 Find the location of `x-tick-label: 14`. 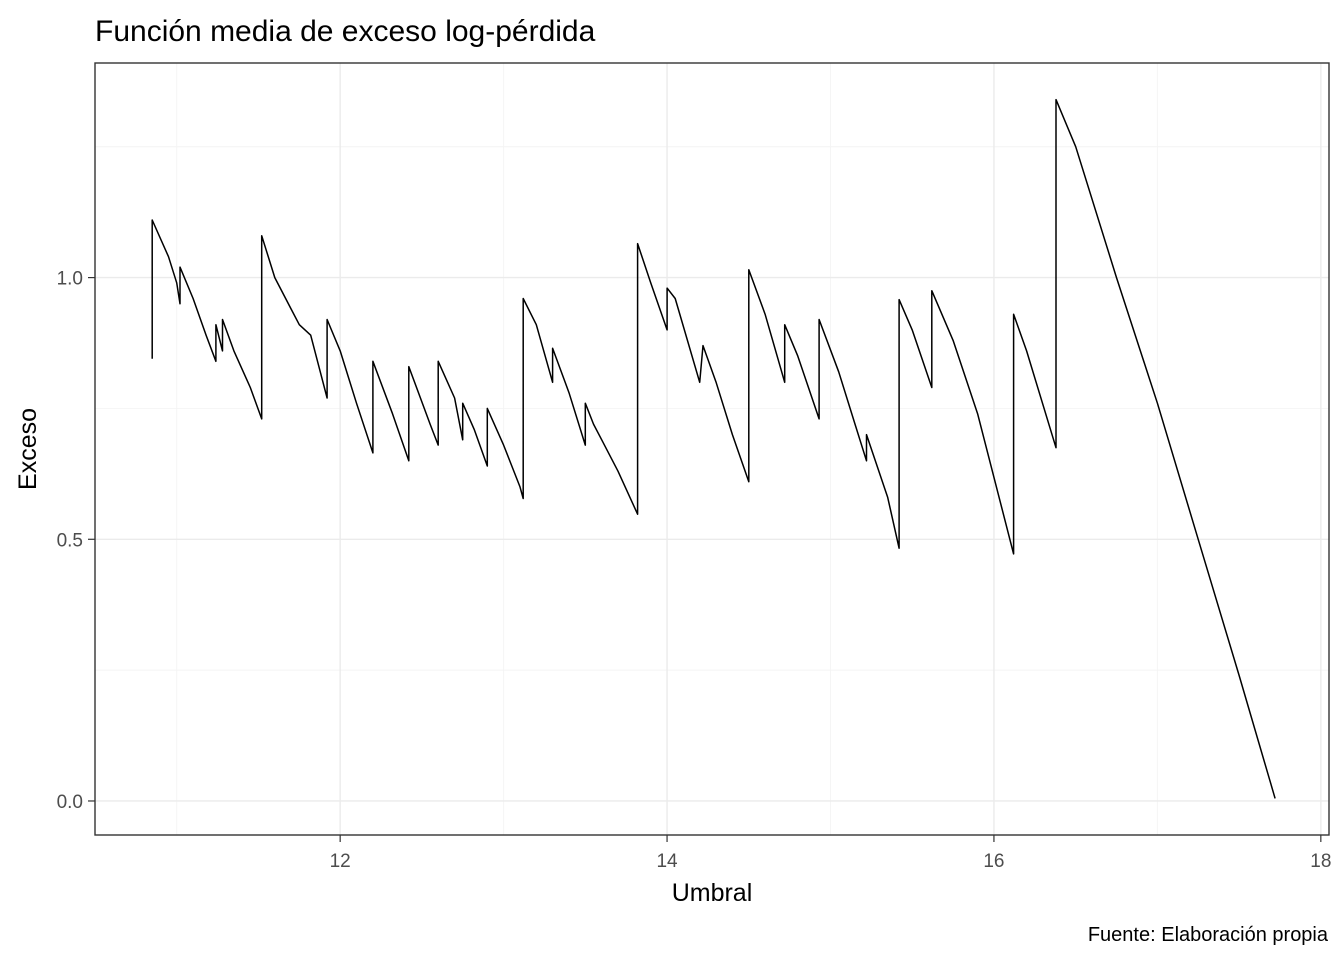

x-tick-label: 14 is located at coordinates (667, 861).